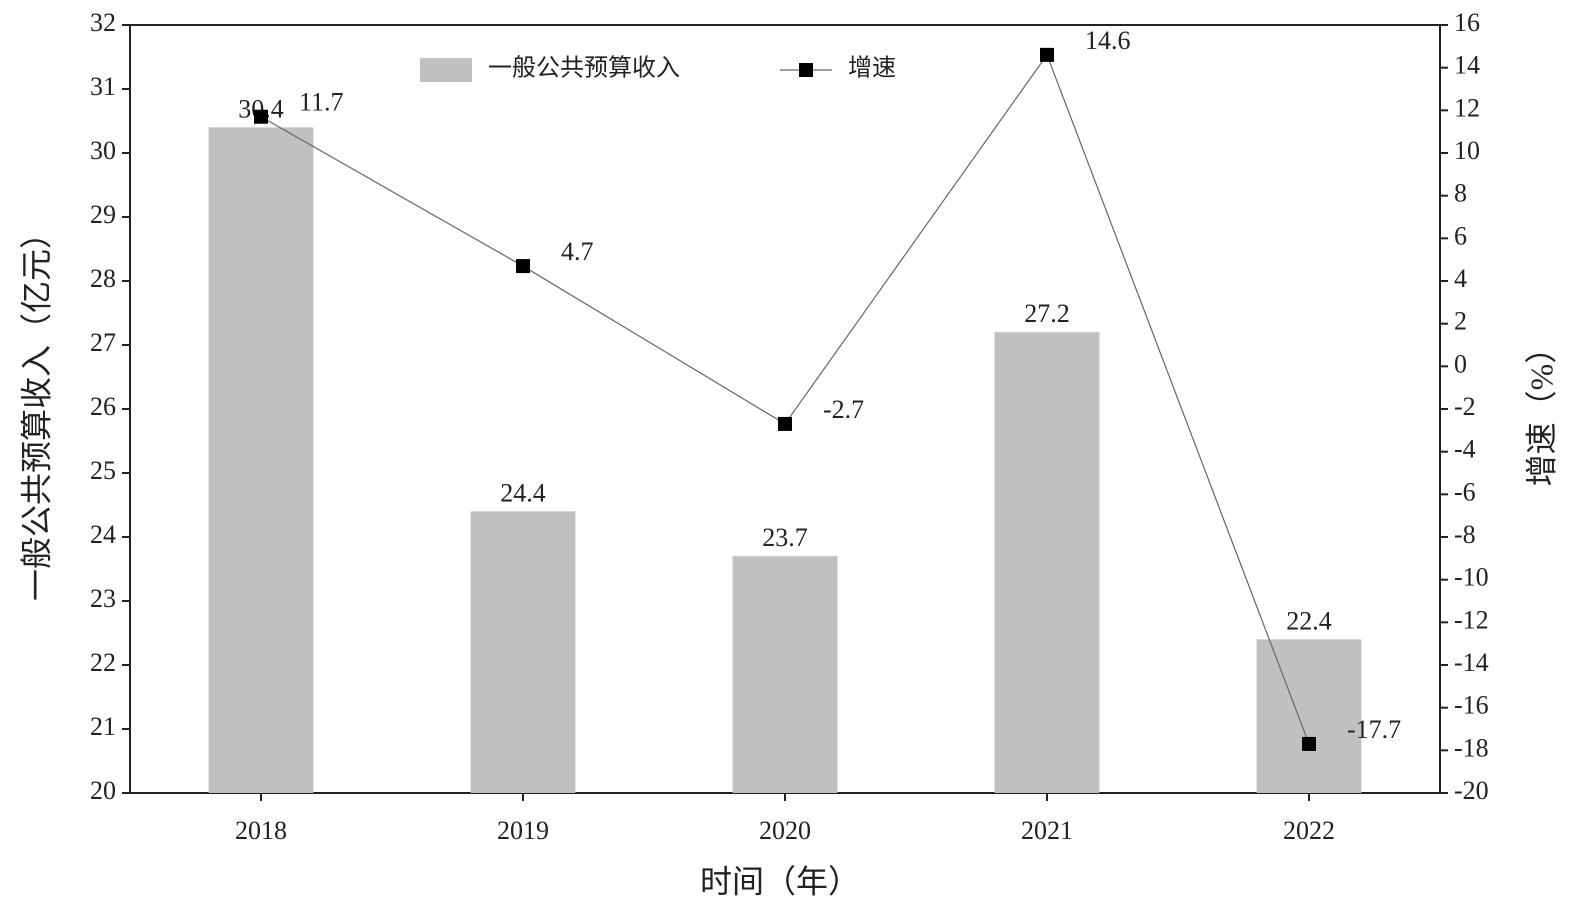 The height and width of the screenshot is (913, 1575). Describe the element at coordinates (1465, 449) in the screenshot. I see `y2-tick-label: -4` at that location.